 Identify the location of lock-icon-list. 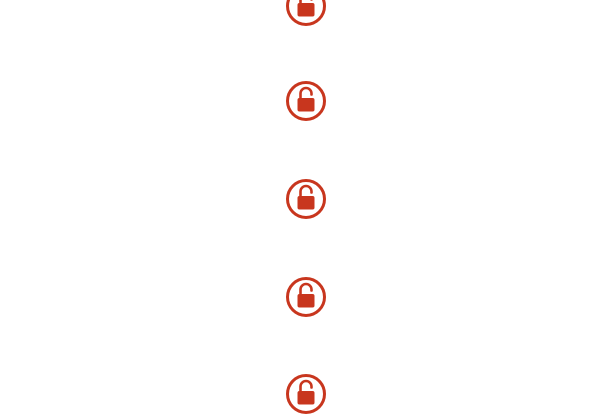
(306, 207).